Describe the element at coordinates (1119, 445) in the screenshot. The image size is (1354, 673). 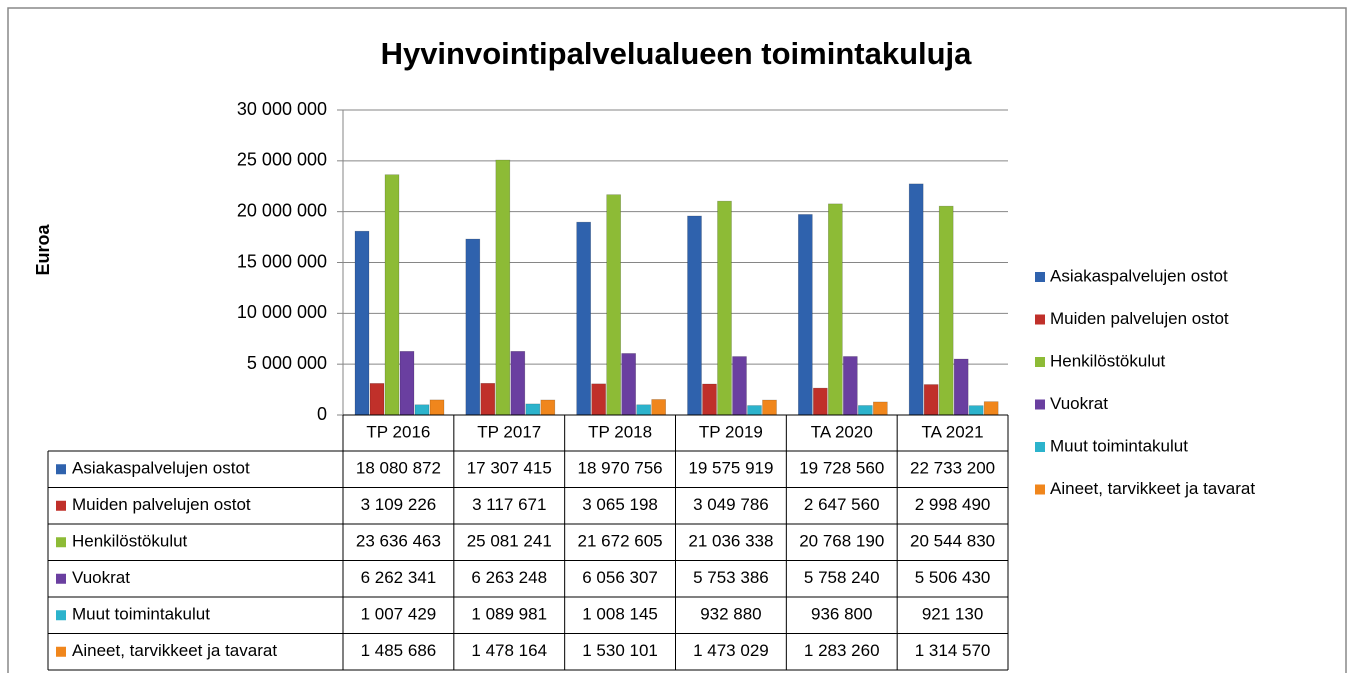
I see `legend-label: Muut toimintakulut` at that location.